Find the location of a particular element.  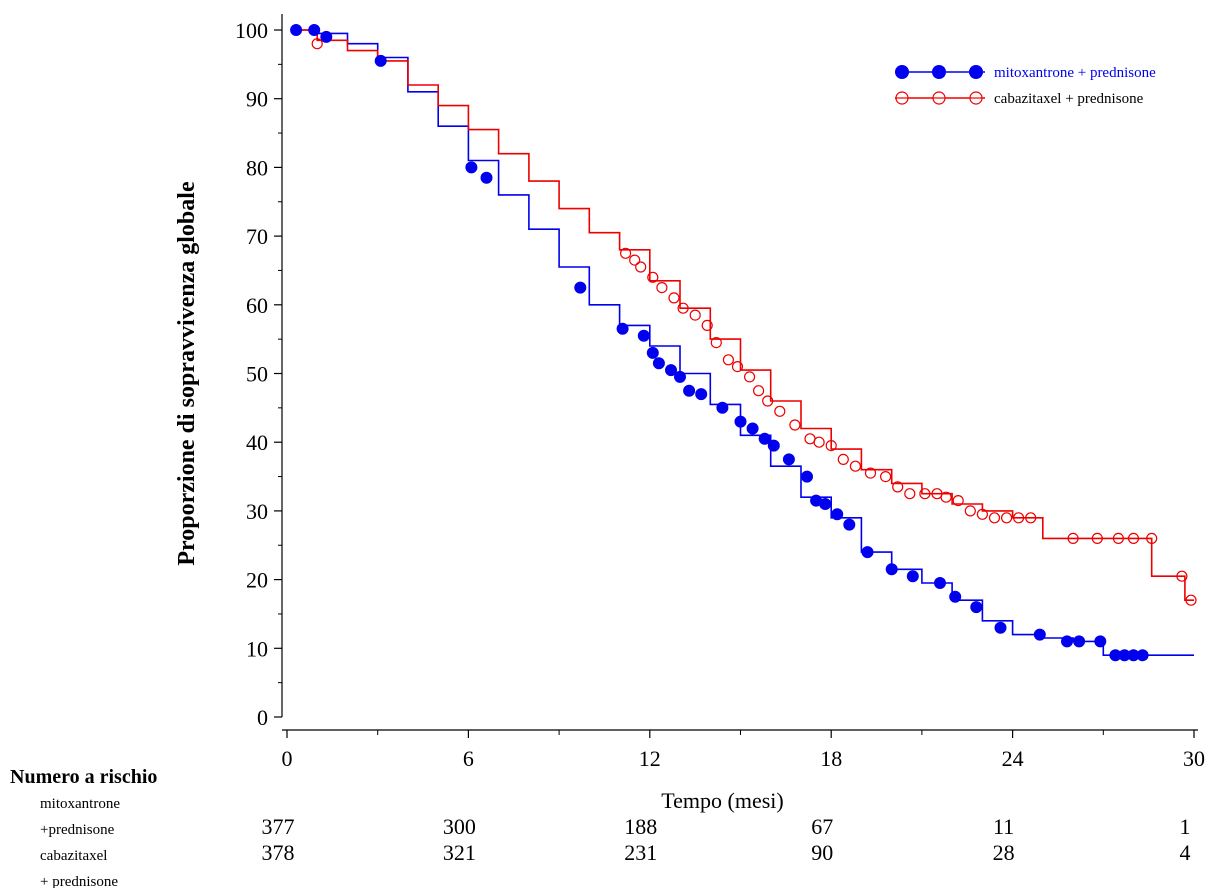

y-tick-label: 90 is located at coordinates (257, 99).